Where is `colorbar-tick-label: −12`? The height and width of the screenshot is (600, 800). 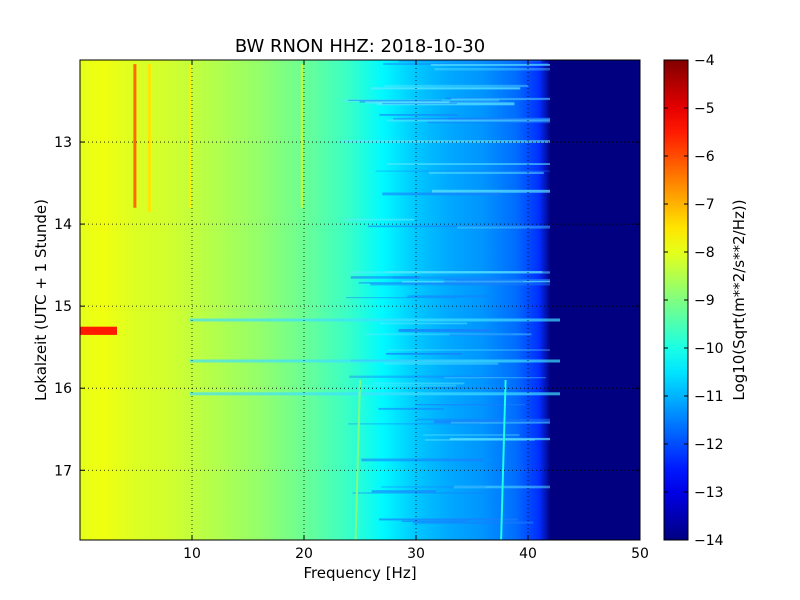 colorbar-tick-label: −12 is located at coordinates (709, 445).